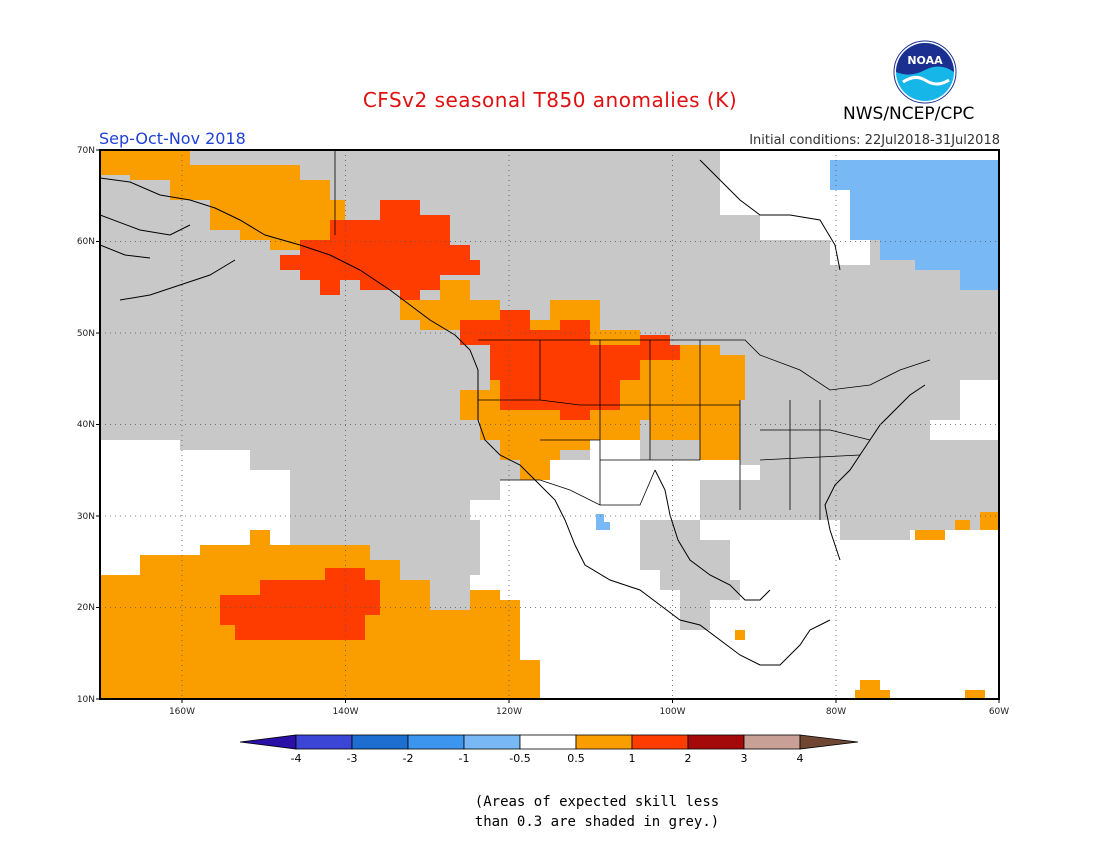 The image size is (1100, 850). I want to click on lat-tick-label: 40N, so click(86, 425).